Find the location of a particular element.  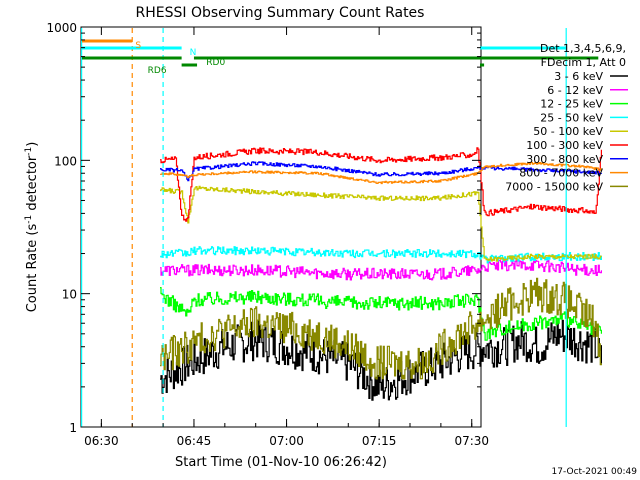

legend-entry-label: 300 - 800 keV is located at coordinates (564, 159).